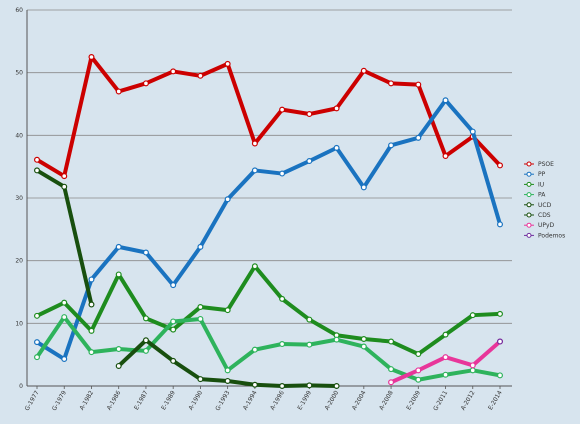  I want to click on legend-marker-pp, so click(529, 174).